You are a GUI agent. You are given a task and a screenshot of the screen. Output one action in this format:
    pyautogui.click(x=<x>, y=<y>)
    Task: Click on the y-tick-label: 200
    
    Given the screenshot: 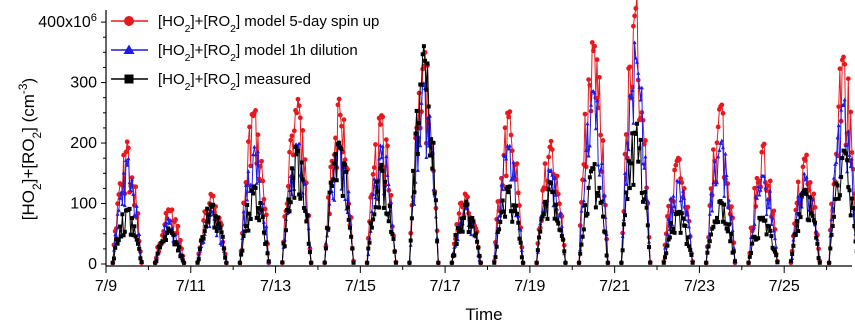 What is the action you would take?
    pyautogui.click(x=83, y=143)
    